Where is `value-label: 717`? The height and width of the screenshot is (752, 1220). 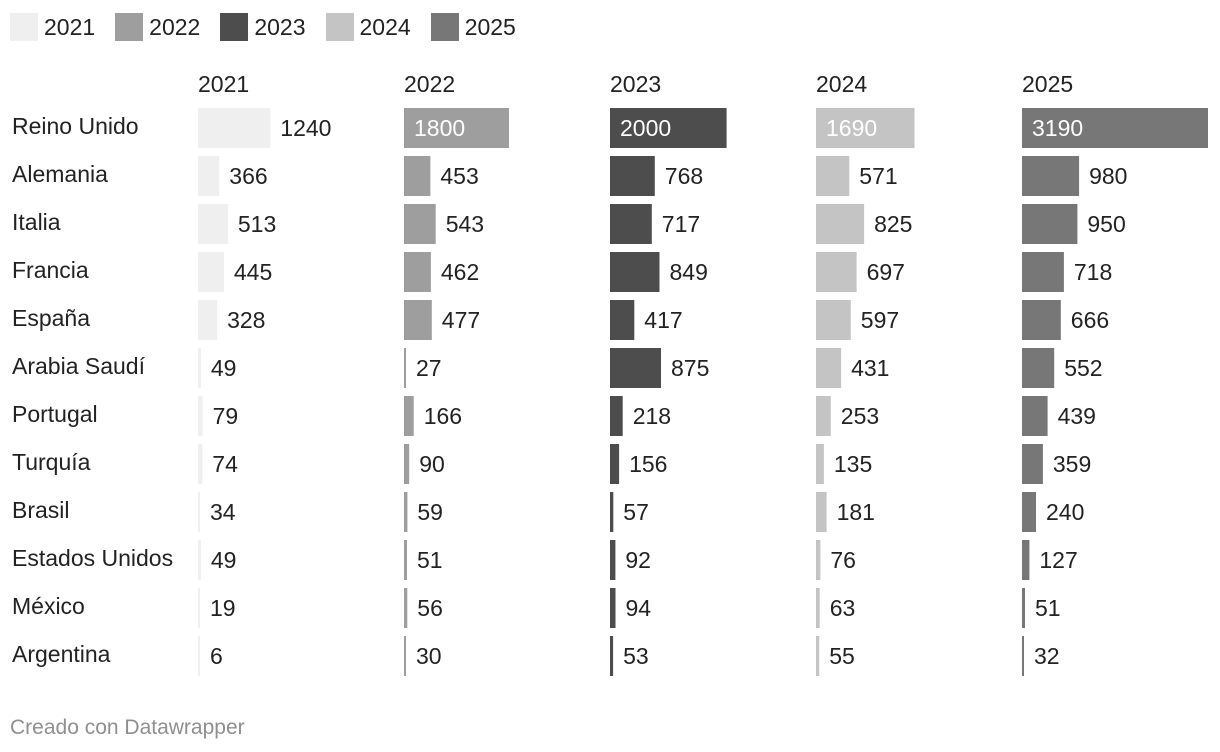 value-label: 717 is located at coordinates (681, 224).